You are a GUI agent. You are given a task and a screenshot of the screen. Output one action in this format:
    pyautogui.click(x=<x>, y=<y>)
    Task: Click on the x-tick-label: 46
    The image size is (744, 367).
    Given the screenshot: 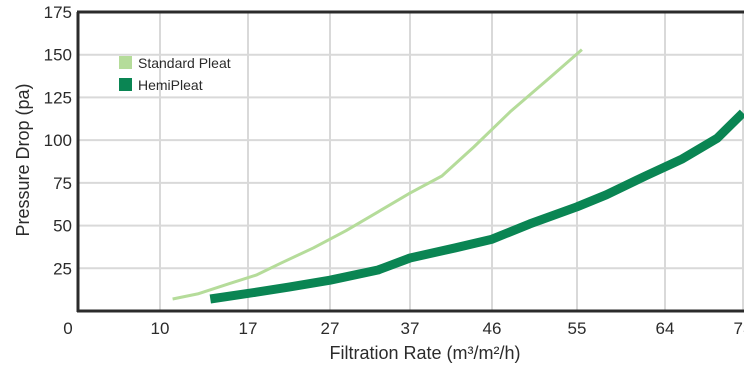 What is the action you would take?
    pyautogui.click(x=492, y=328)
    